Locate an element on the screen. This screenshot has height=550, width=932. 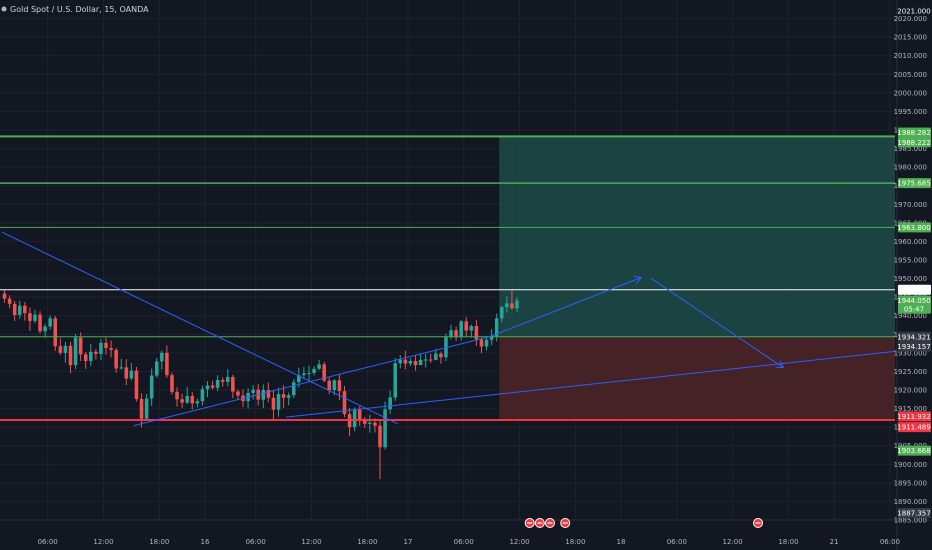
price-axis-panel is located at coordinates (914, 275).